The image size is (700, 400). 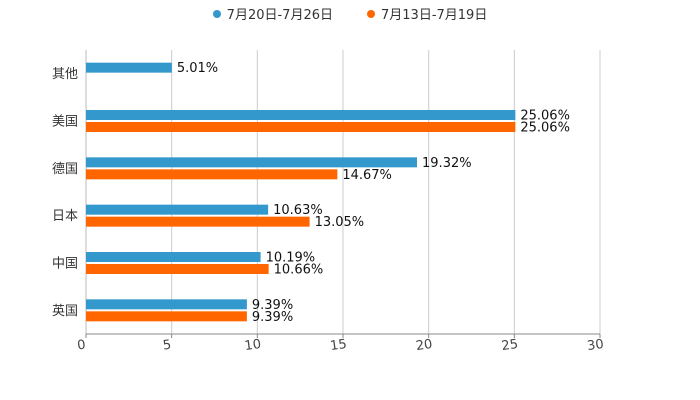 I want to click on x-tick-label: 20, so click(x=424, y=345).